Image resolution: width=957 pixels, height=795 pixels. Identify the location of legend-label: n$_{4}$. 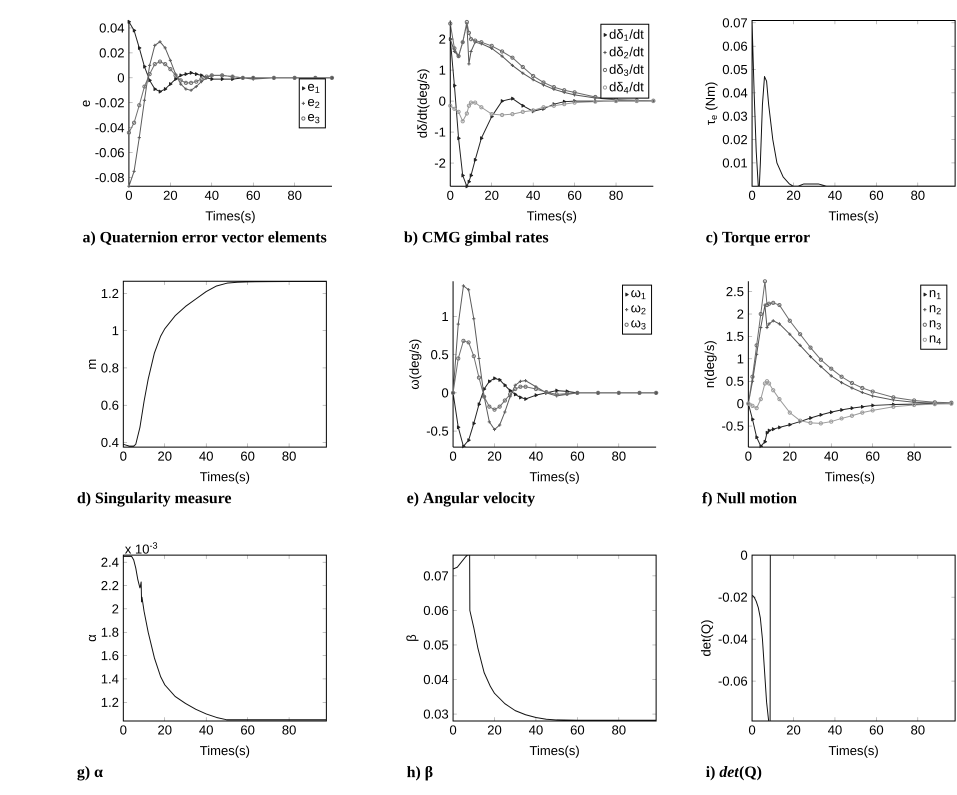
(935, 340).